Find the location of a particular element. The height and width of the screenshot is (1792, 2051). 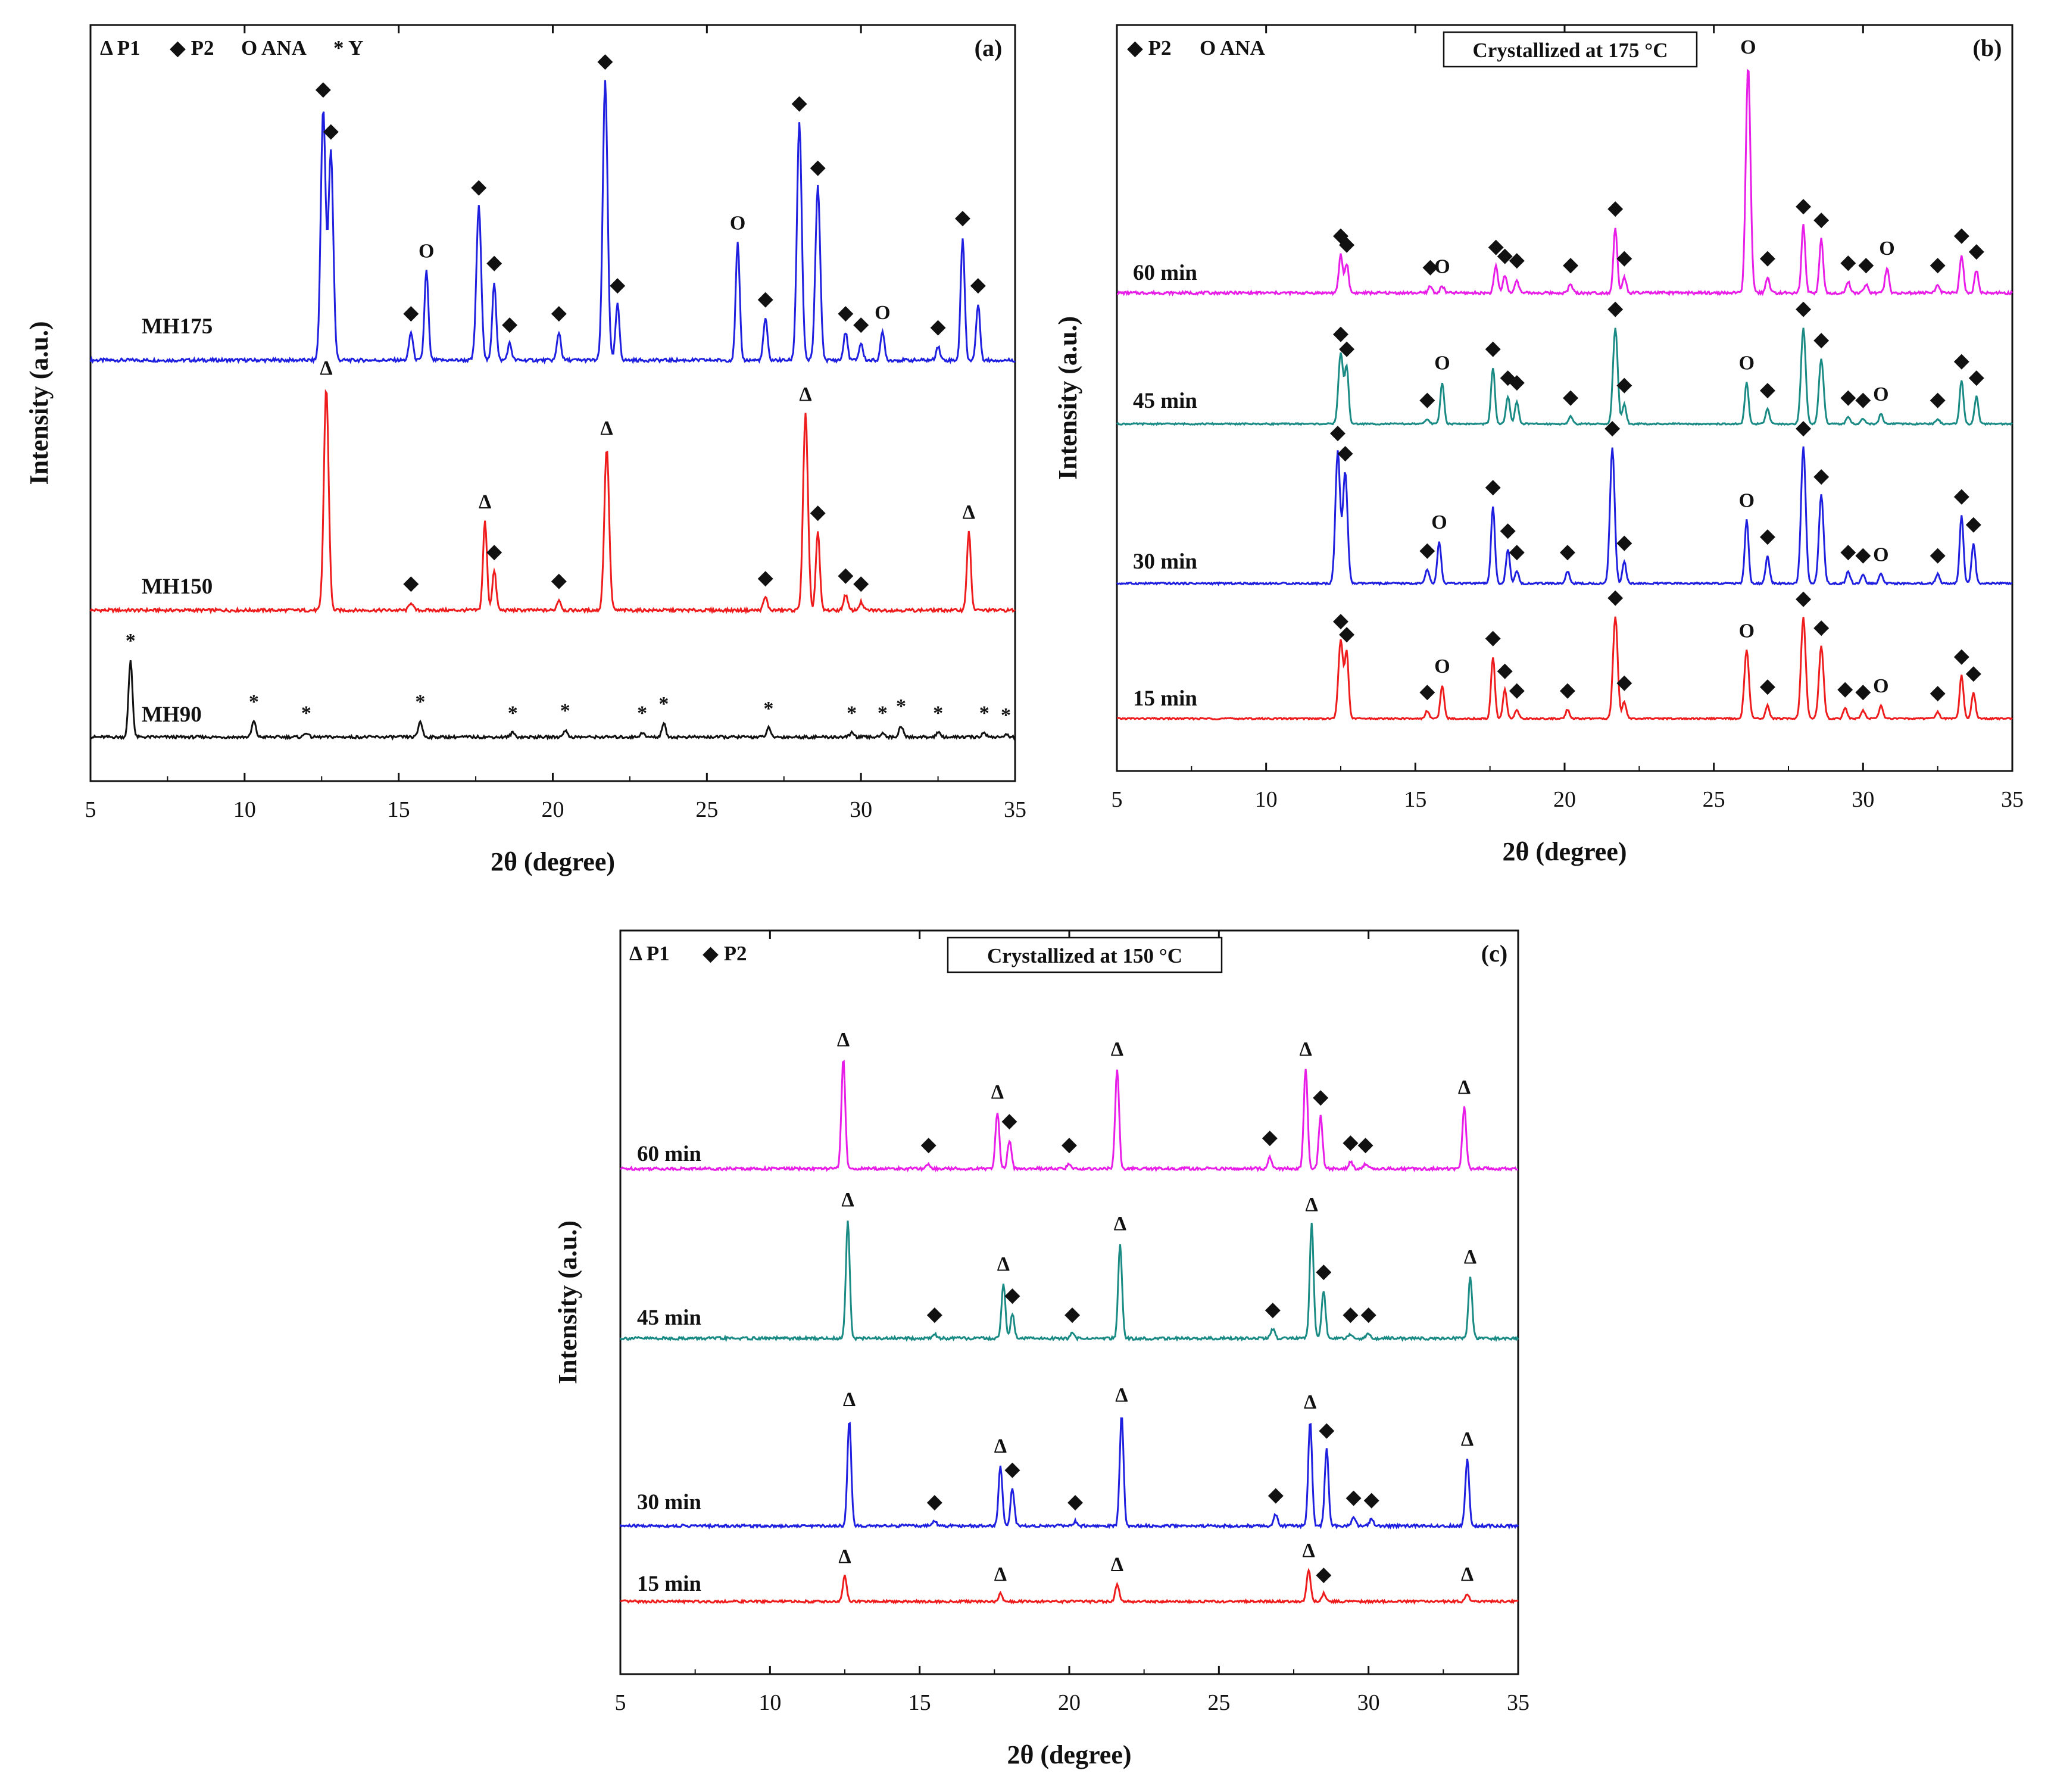

panel-letter: (c) is located at coordinates (1494, 953).